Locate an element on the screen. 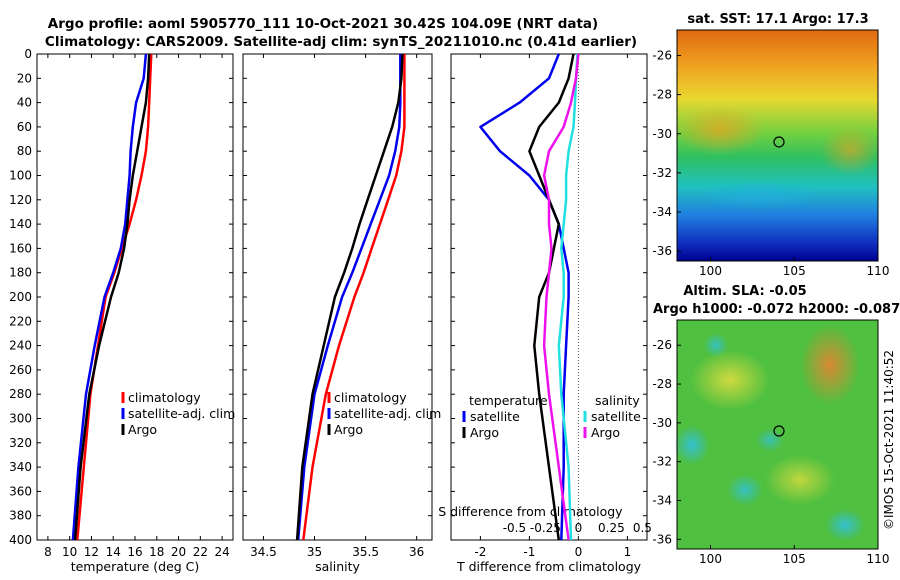 This screenshot has width=900, height=580. y-tick-label: 180 is located at coordinates (20, 273).